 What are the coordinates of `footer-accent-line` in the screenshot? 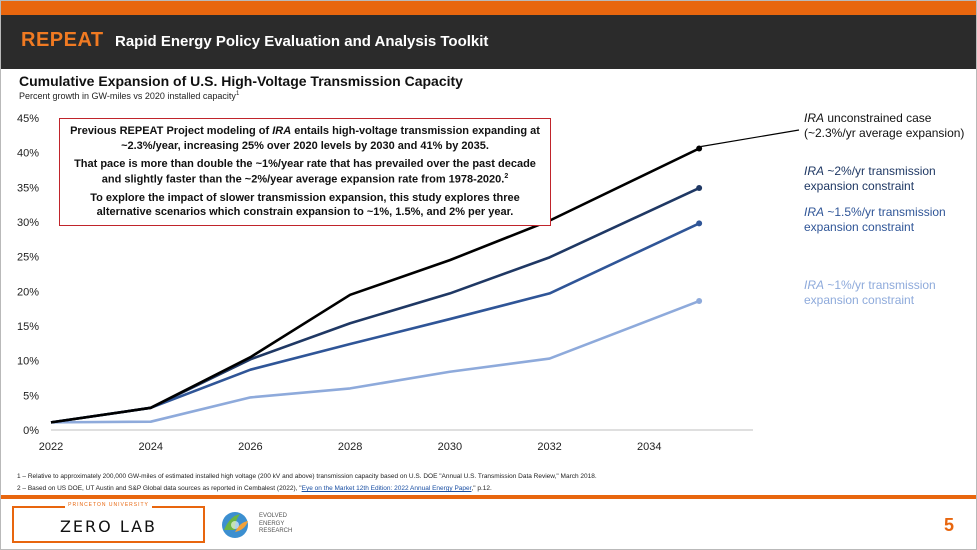 It's located at (488, 497).